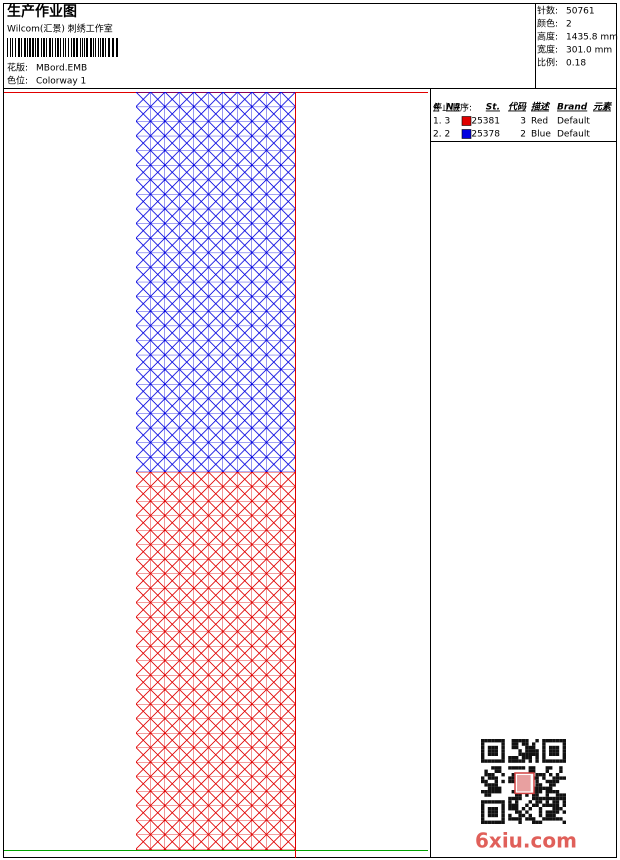  I want to click on stat-value: 0.18, so click(576, 64).